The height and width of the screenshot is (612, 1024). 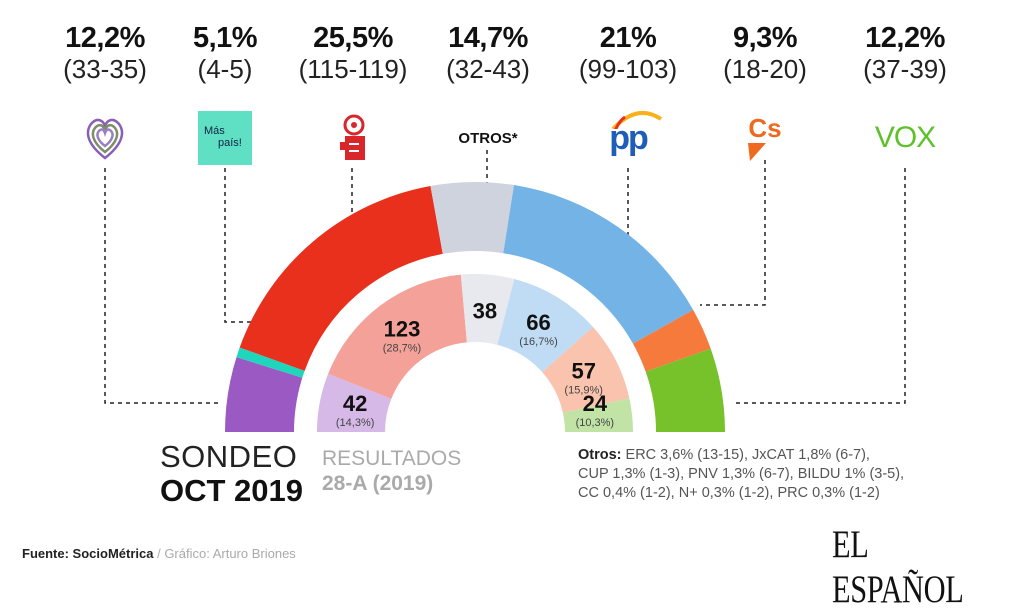 What do you see at coordinates (671, 340) in the screenshot?
I see `outer-segment-cs` at bounding box center [671, 340].